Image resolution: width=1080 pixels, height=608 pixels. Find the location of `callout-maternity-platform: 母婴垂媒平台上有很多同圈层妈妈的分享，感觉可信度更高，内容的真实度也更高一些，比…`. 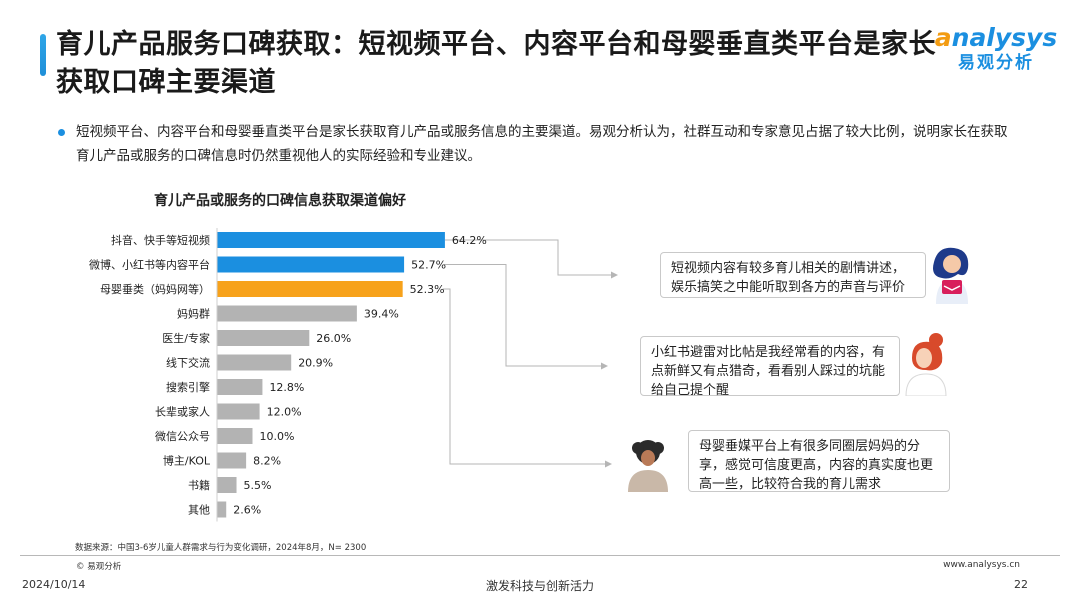

callout-maternity-platform: 母婴垂媒平台上有很多同圈层妈妈的分享，感觉可信度更高，内容的真实度也更高一些，比… is located at coordinates (819, 461).